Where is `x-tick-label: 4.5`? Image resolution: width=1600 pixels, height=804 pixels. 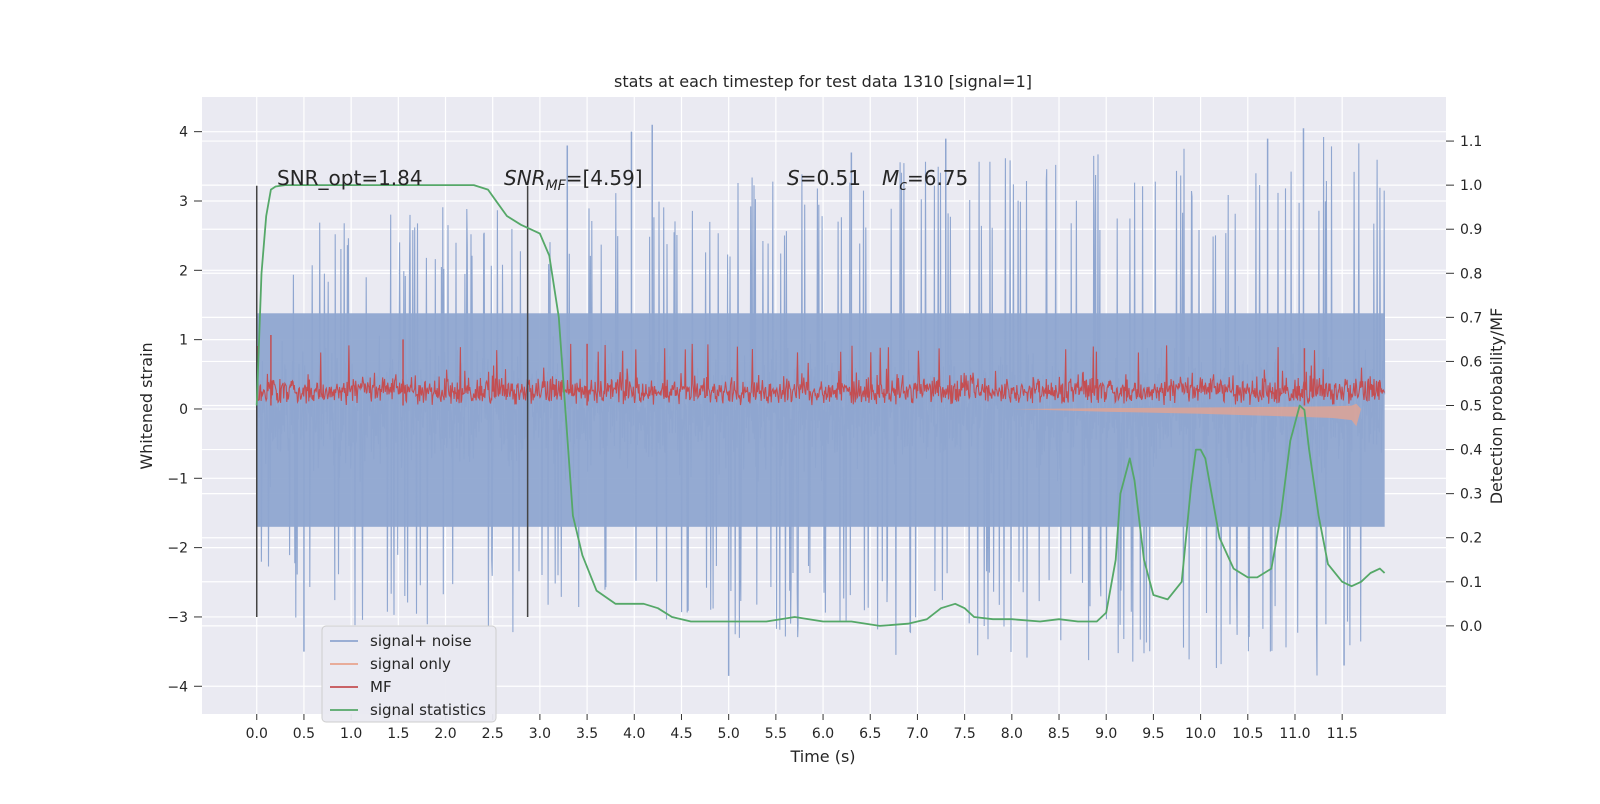
x-tick-label: 4.5 is located at coordinates (681, 734).